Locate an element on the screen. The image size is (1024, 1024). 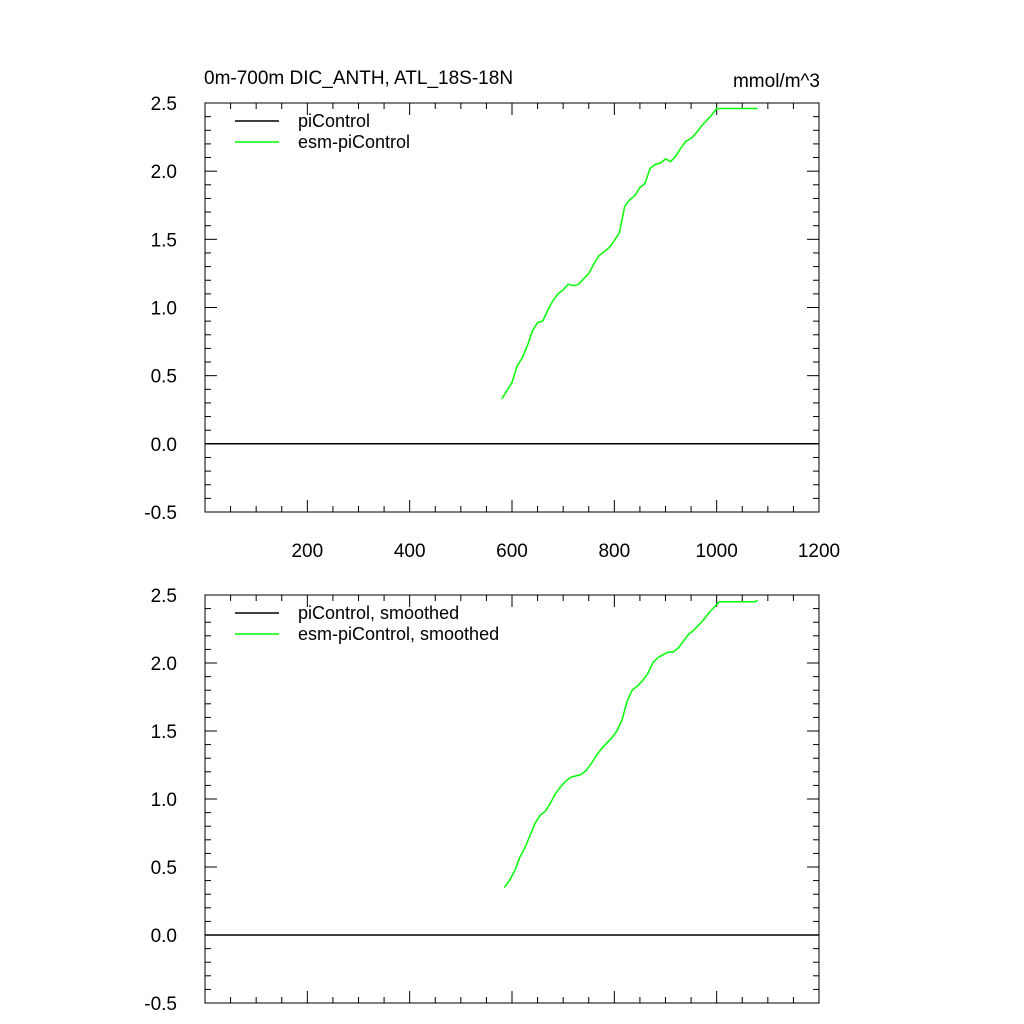
legend-label: piControl is located at coordinates (334, 121).